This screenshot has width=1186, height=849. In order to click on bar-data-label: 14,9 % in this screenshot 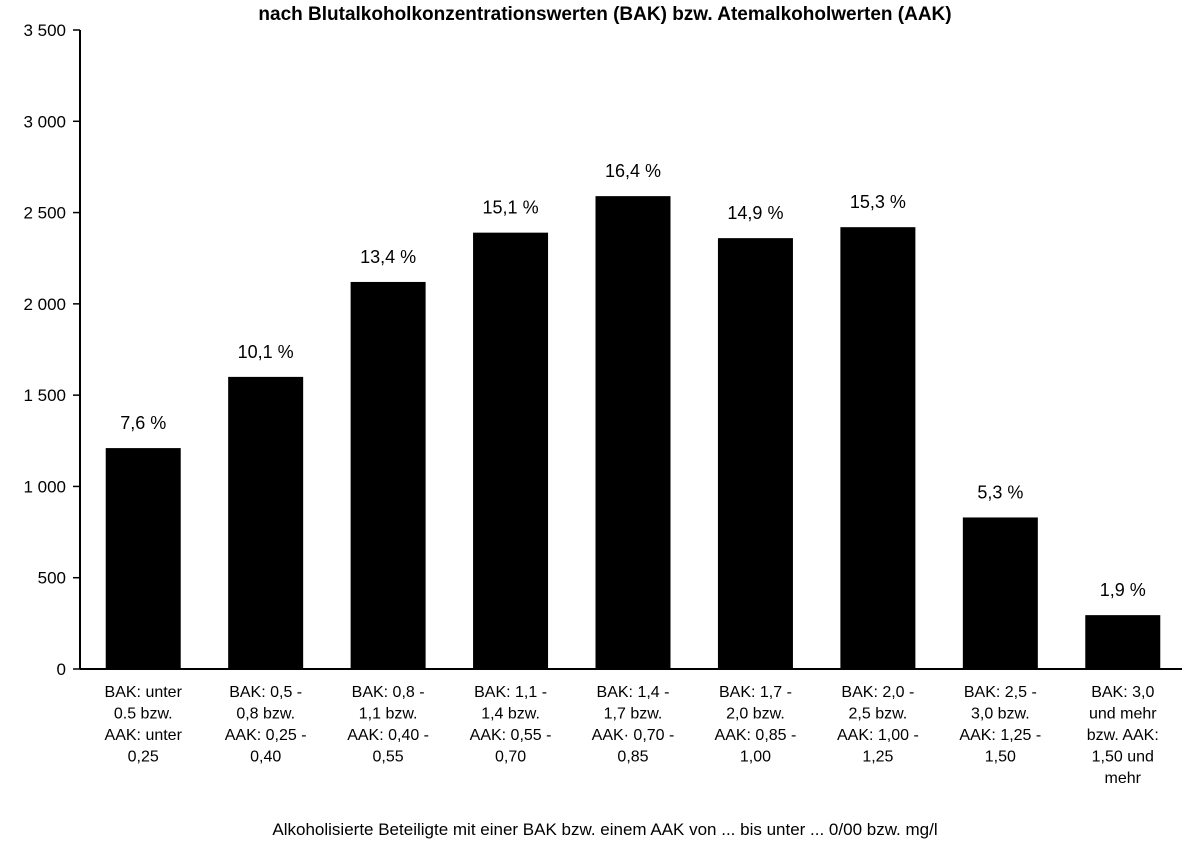, I will do `click(755, 213)`.